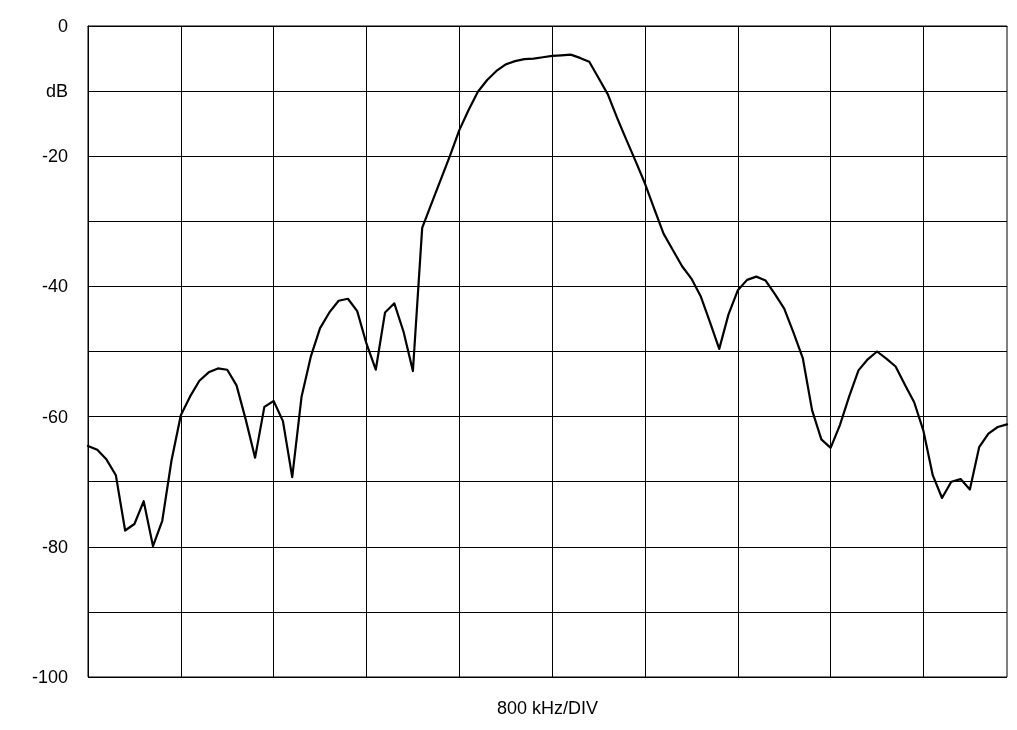 The height and width of the screenshot is (730, 1017). I want to click on y-tick-label: 0, so click(62, 26).